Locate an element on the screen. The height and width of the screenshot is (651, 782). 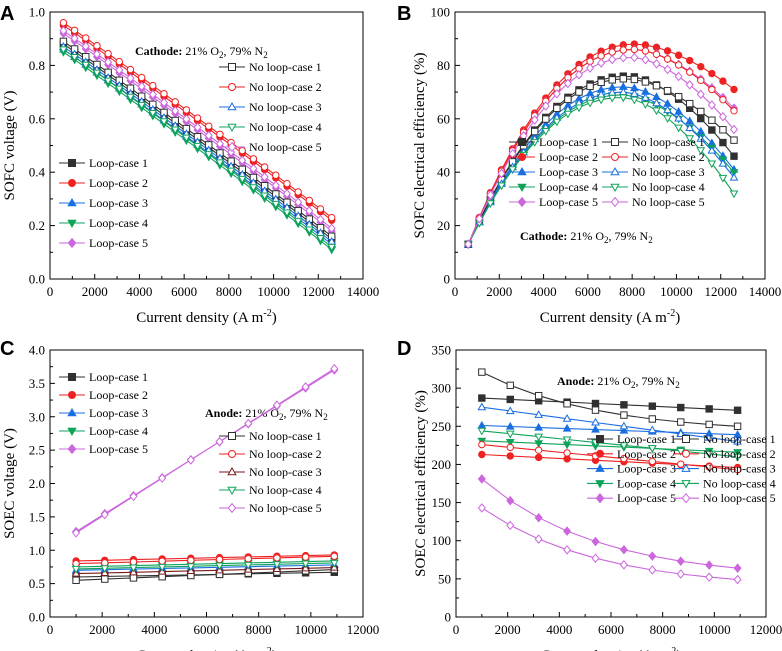
y-tick-label: 80 is located at coordinates (443, 65).